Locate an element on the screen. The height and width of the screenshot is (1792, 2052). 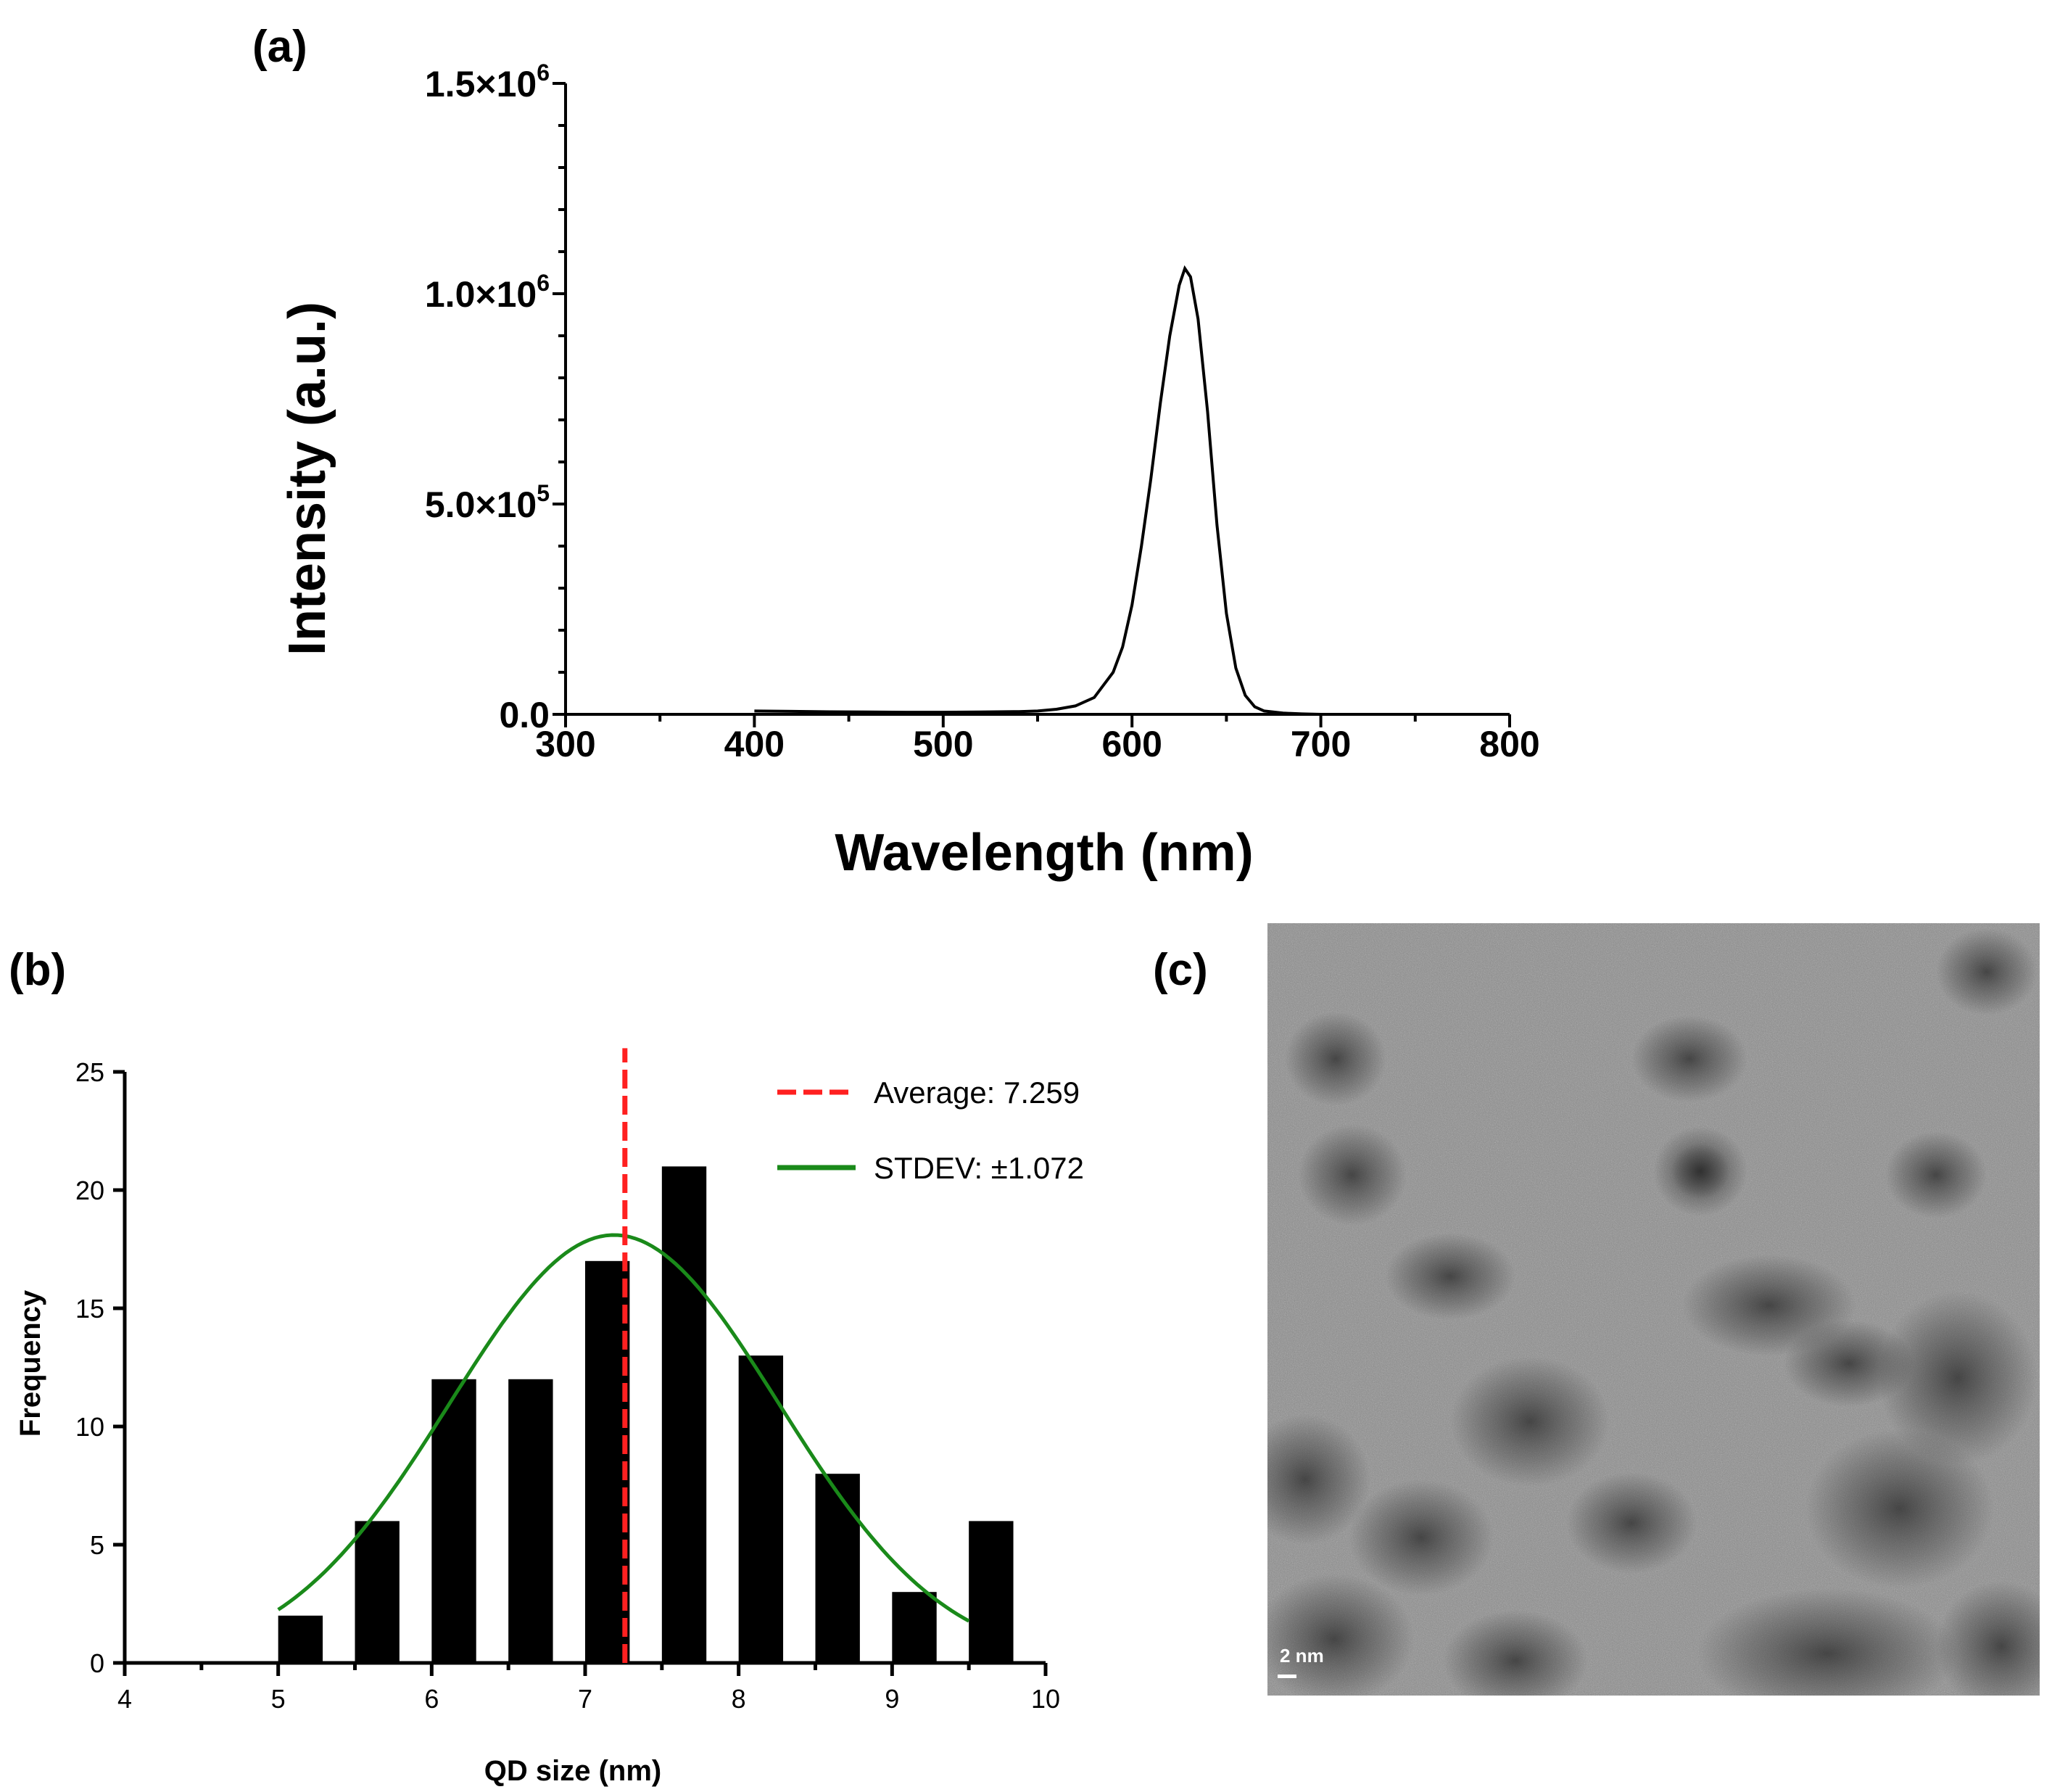
panel-b-x-tick-label: 5 is located at coordinates (278, 1699).